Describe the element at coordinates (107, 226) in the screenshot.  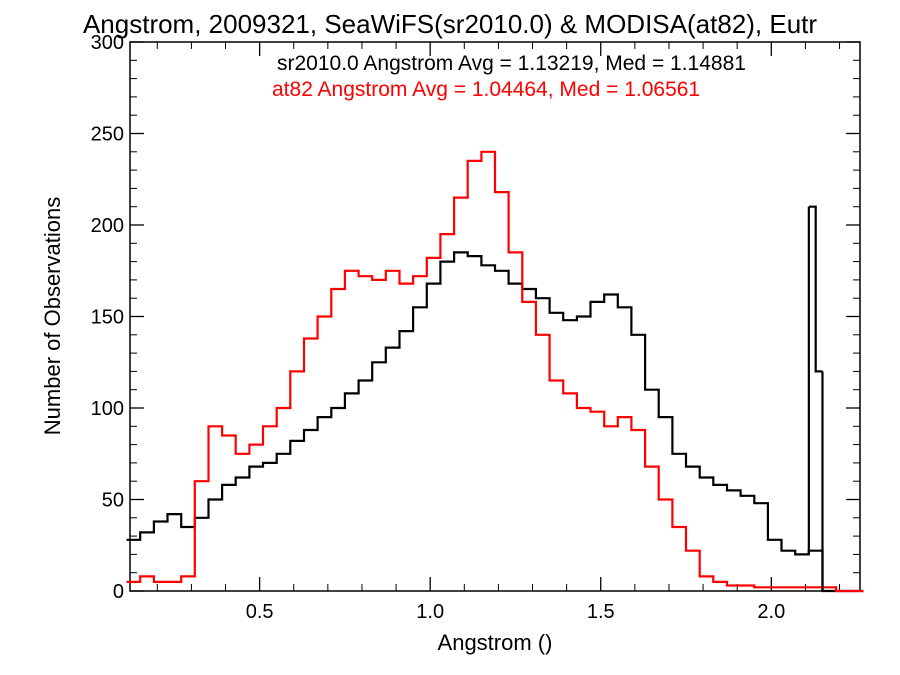
I see `y-tick-label: 200` at that location.